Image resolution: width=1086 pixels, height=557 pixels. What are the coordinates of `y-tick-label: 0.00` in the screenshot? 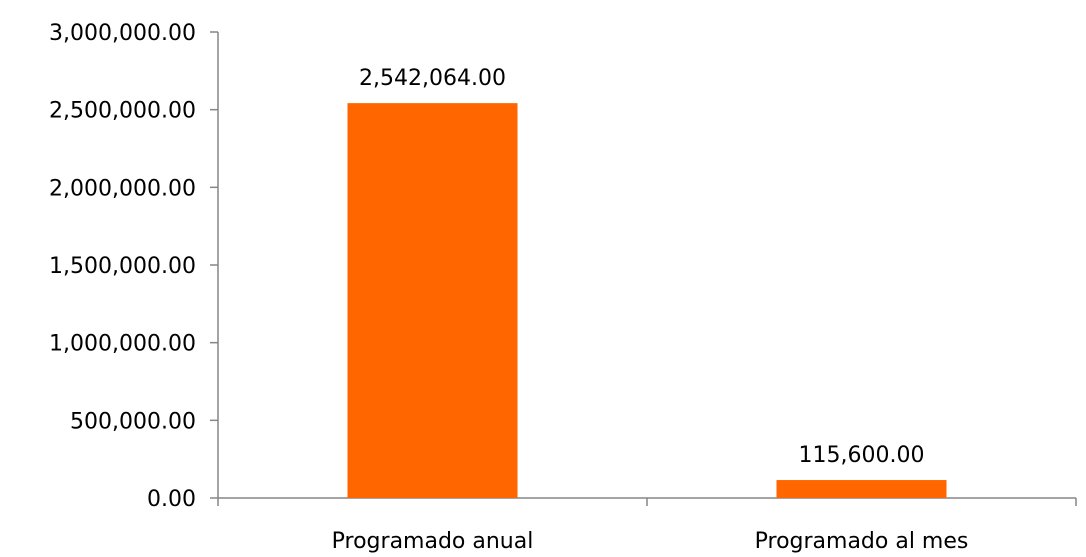 It's located at (171, 499).